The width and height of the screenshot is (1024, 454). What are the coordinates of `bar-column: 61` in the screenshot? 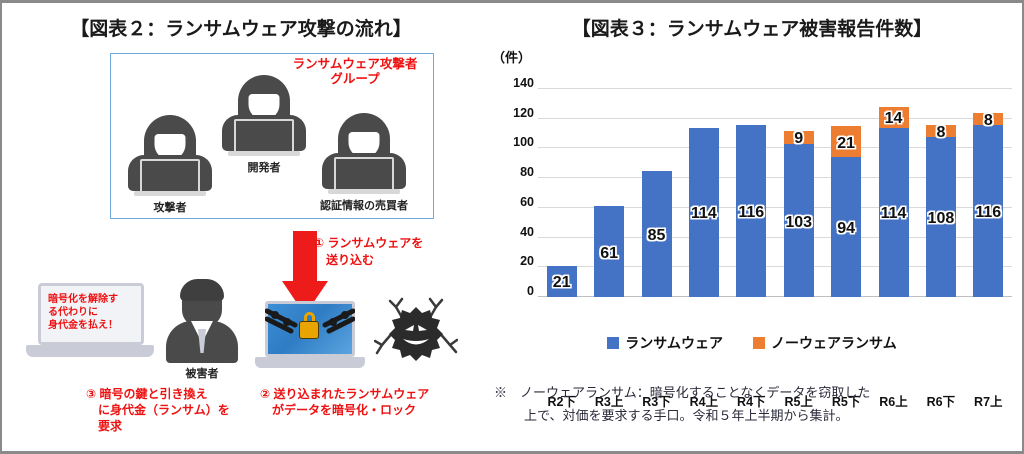 It's located at (609, 251).